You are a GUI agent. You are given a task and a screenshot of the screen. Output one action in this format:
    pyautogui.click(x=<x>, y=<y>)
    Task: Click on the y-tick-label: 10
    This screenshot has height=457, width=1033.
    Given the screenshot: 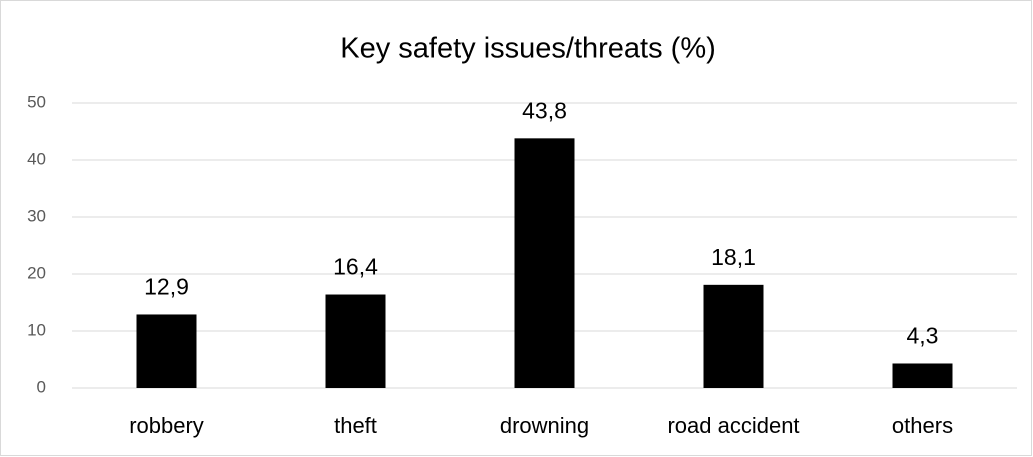 What is the action you would take?
    pyautogui.click(x=36, y=329)
    